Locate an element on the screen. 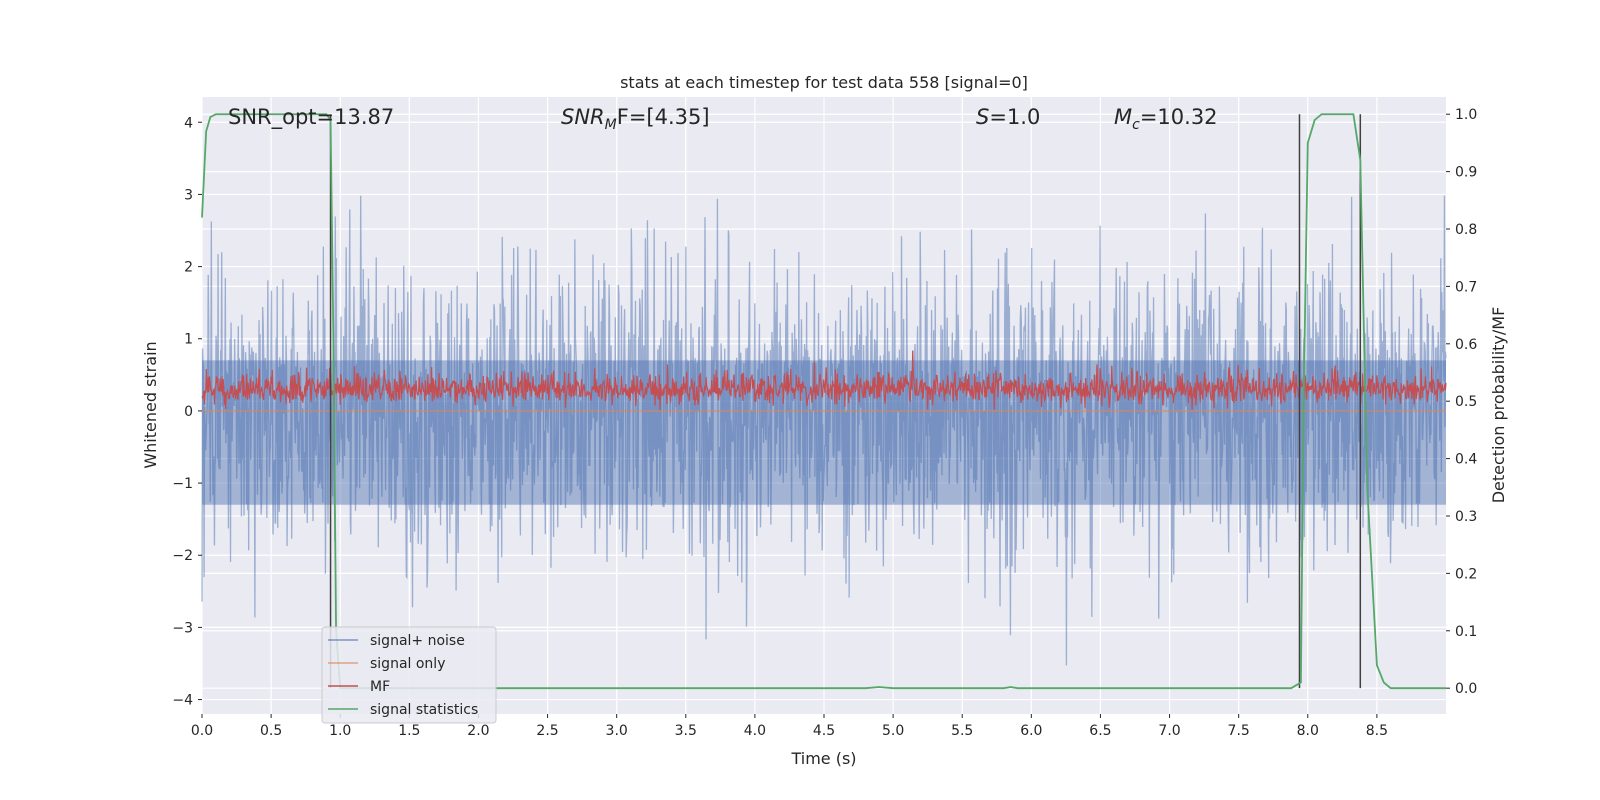  y2-axis-label: Detection probability/MF is located at coordinates (1498, 405).